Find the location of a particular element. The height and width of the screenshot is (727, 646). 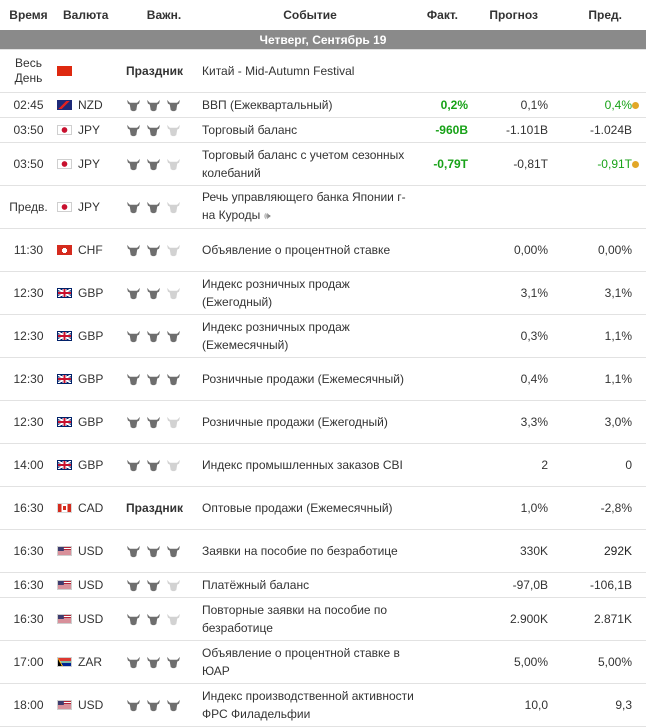

header-time: Время is located at coordinates (28, 15).